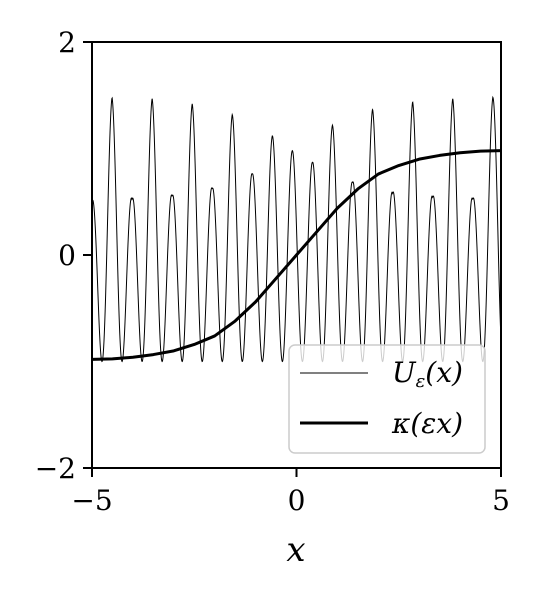 The width and height of the screenshot is (540, 600). I want to click on legend-label-kappa: κ(εx), so click(427, 423).